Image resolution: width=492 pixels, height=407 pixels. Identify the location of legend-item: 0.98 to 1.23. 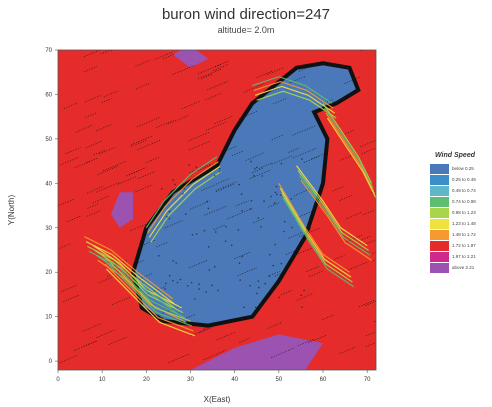
(460, 212).